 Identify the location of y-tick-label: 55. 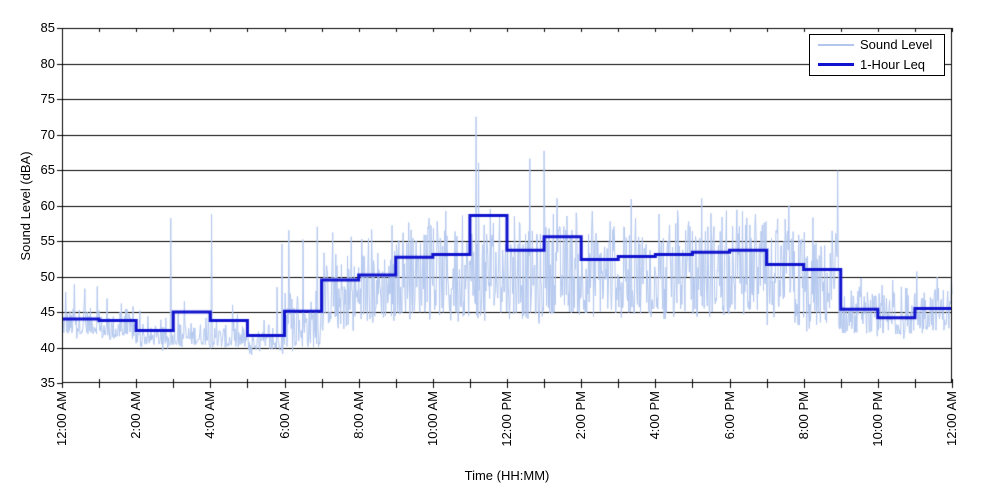
(47, 240).